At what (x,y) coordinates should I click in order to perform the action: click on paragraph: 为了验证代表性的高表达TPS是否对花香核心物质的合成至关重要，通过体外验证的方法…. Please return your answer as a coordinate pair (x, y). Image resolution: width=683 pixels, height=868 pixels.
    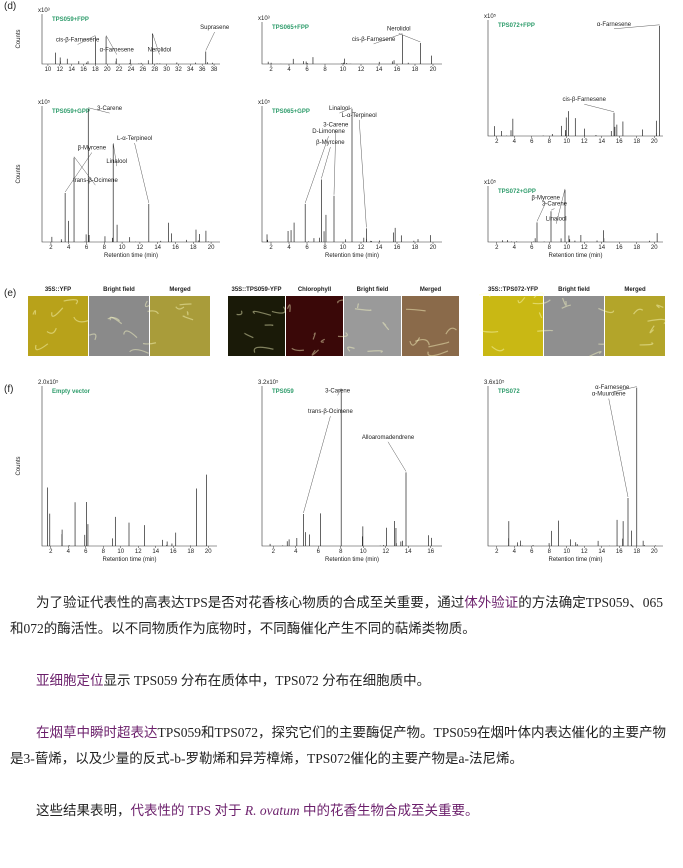
    Looking at the image, I should click on (341, 616).